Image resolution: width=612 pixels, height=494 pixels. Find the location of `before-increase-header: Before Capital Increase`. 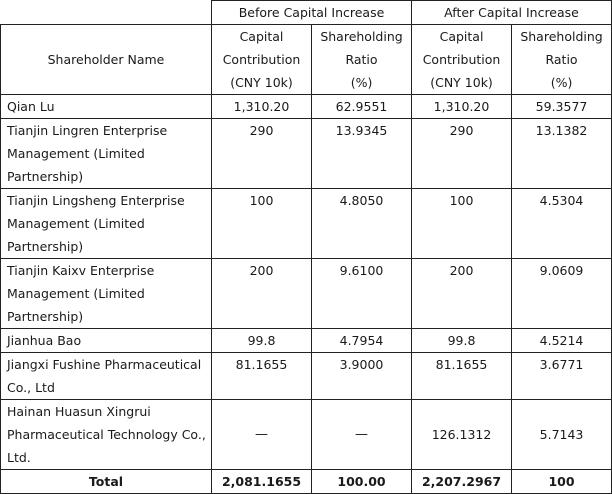

before-increase-header: Before Capital Increase is located at coordinates (311, 12).